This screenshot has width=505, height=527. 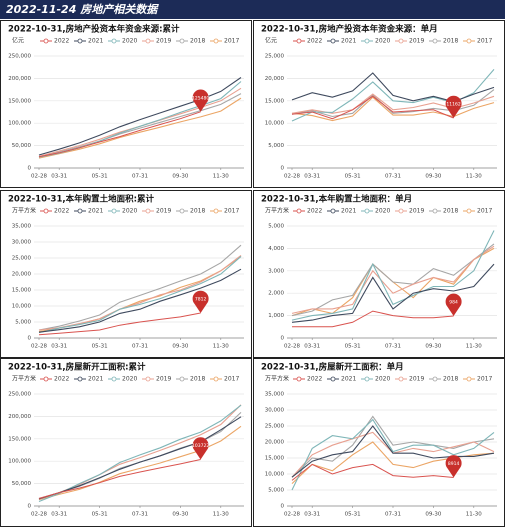 What do you see at coordinates (275, 395) in the screenshot?
I see `y-tick-label: 35,000` at bounding box center [275, 395].